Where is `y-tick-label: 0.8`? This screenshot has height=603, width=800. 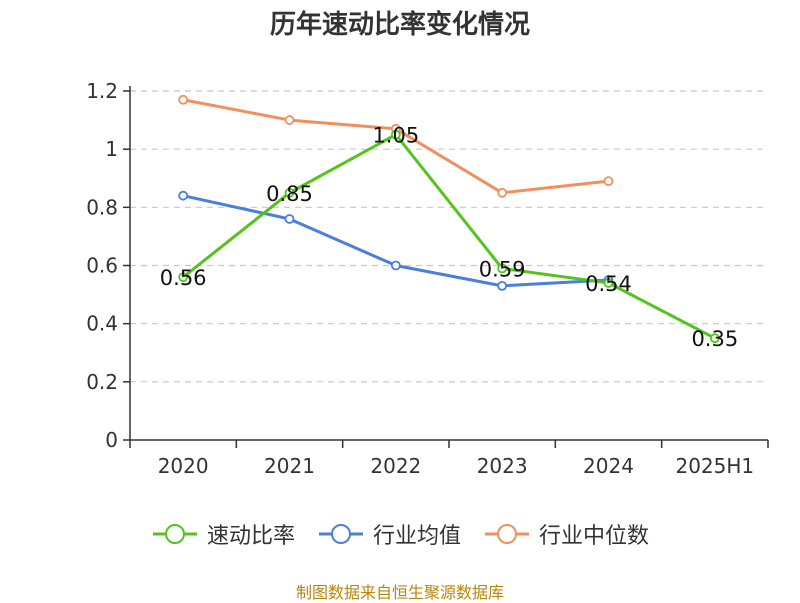 y-tick-label: 0.8 is located at coordinates (102, 207).